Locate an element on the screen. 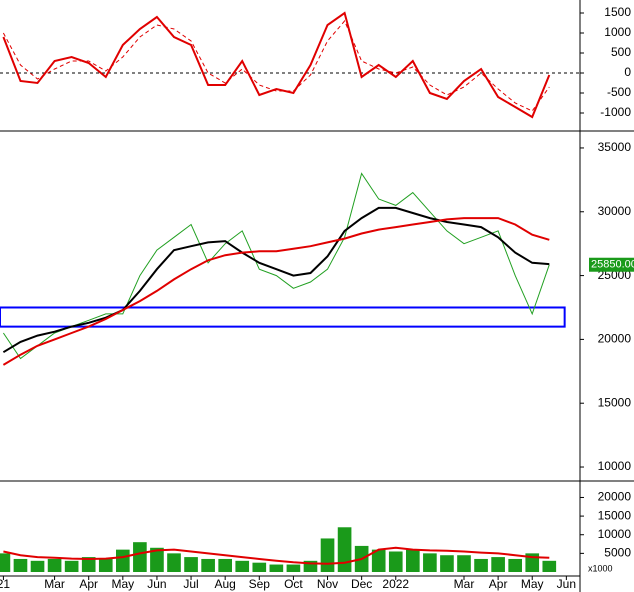  x-tick-label: 2022 is located at coordinates (395, 584).